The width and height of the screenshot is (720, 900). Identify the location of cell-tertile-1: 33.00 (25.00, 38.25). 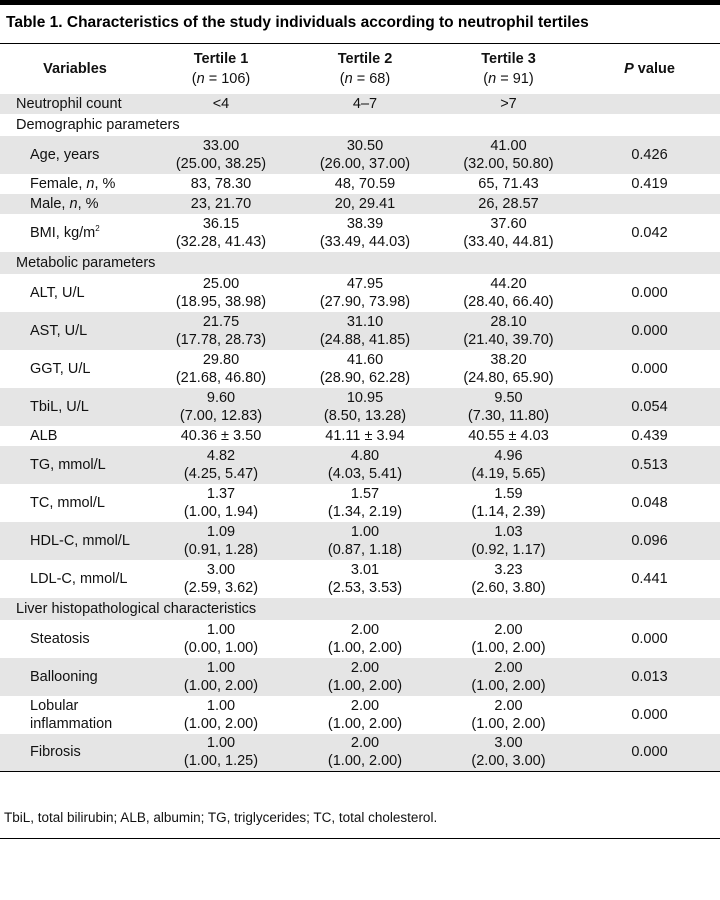
(221, 154).